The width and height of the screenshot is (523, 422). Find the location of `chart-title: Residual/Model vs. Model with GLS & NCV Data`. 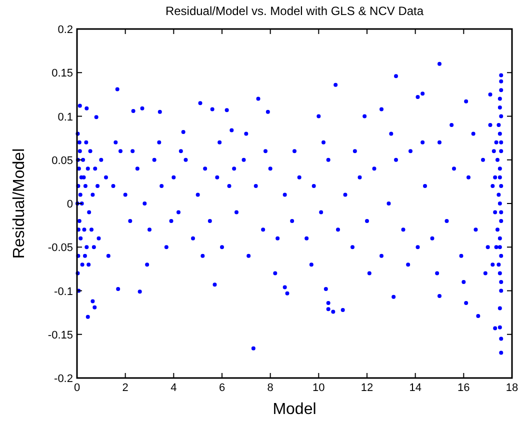

chart-title: Residual/Model vs. Model with GLS & NCV Data is located at coordinates (294, 11).